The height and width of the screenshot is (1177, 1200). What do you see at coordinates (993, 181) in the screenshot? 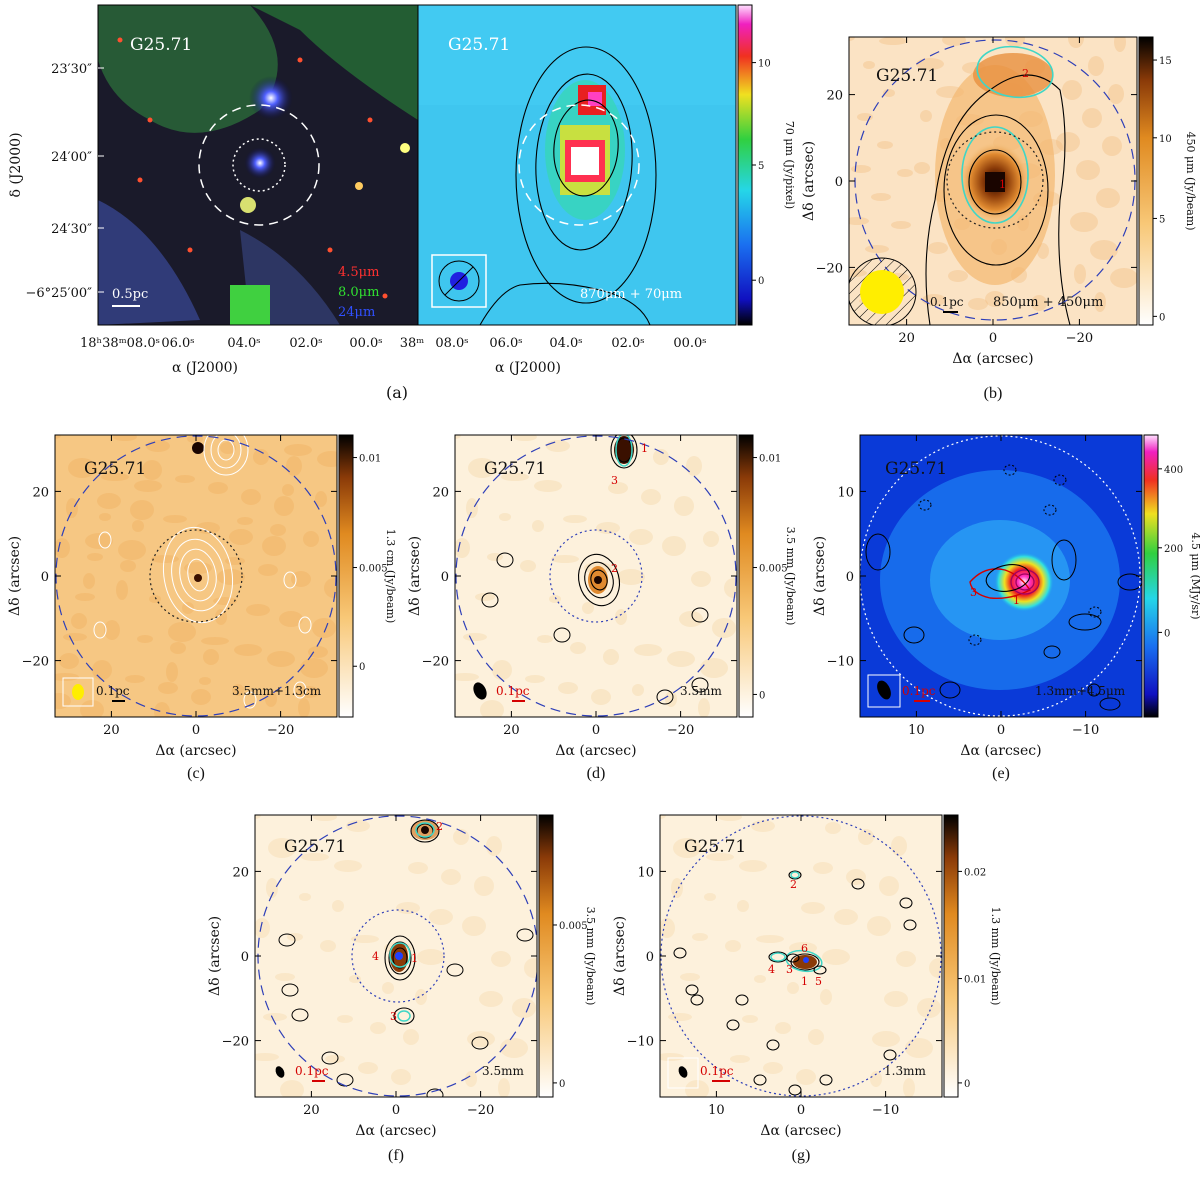
I see `panel-b-map` at bounding box center [993, 181].